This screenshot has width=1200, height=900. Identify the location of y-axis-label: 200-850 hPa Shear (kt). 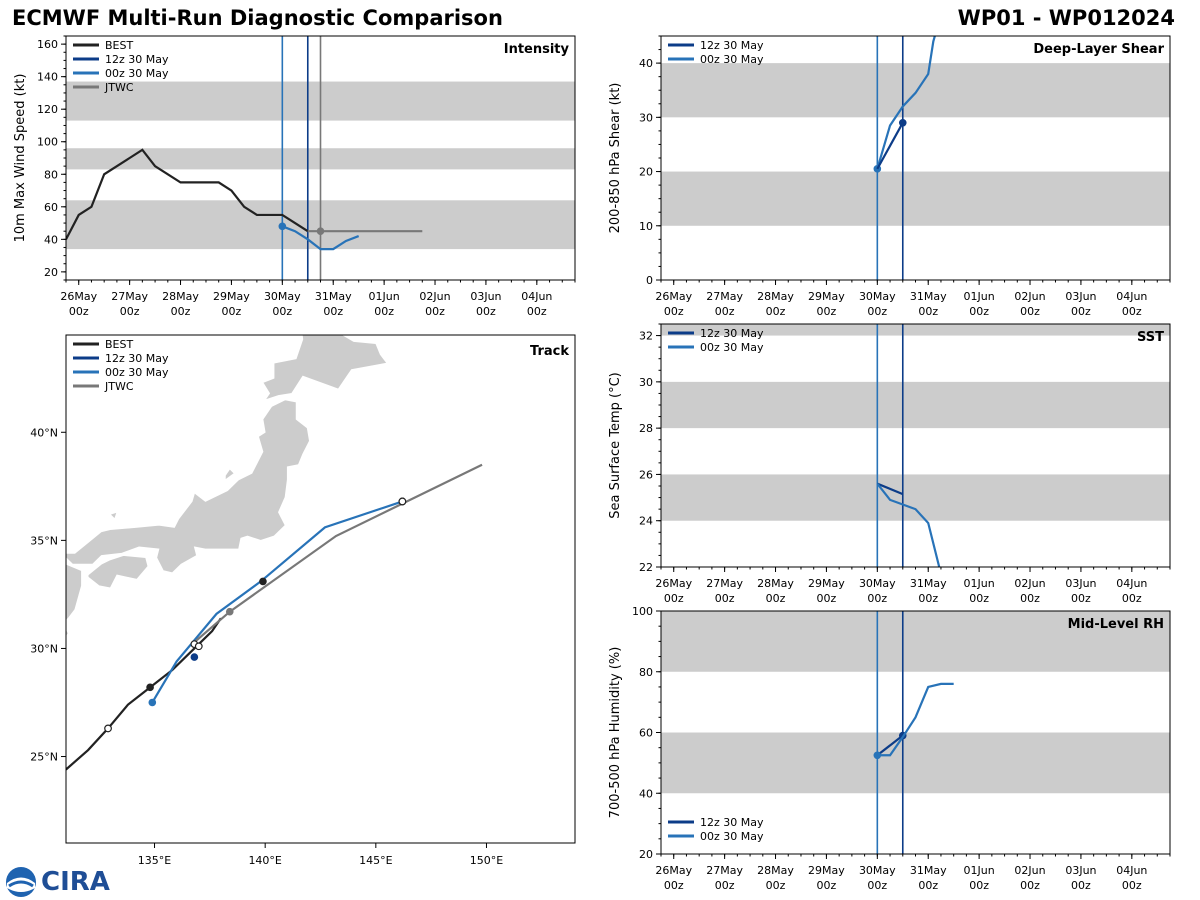
(615, 158).